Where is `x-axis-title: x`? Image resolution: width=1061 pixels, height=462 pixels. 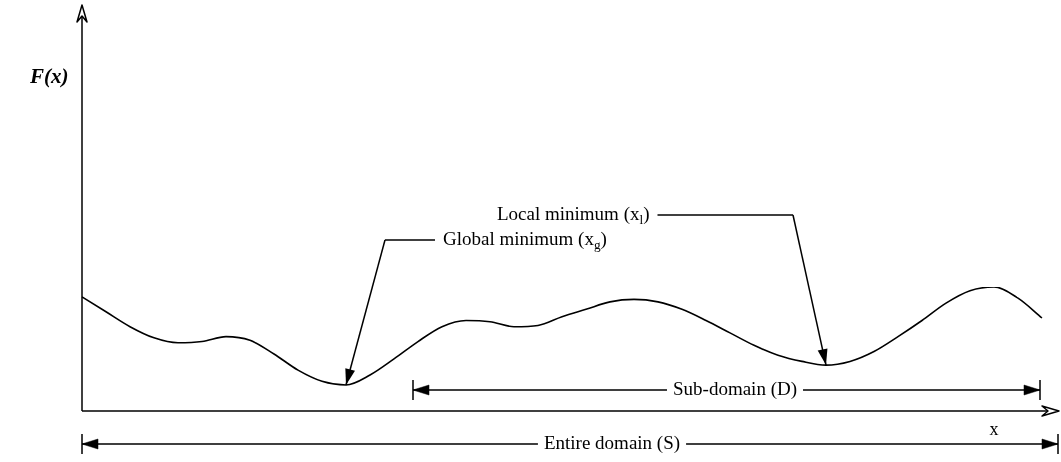
x-axis-title: x is located at coordinates (994, 428).